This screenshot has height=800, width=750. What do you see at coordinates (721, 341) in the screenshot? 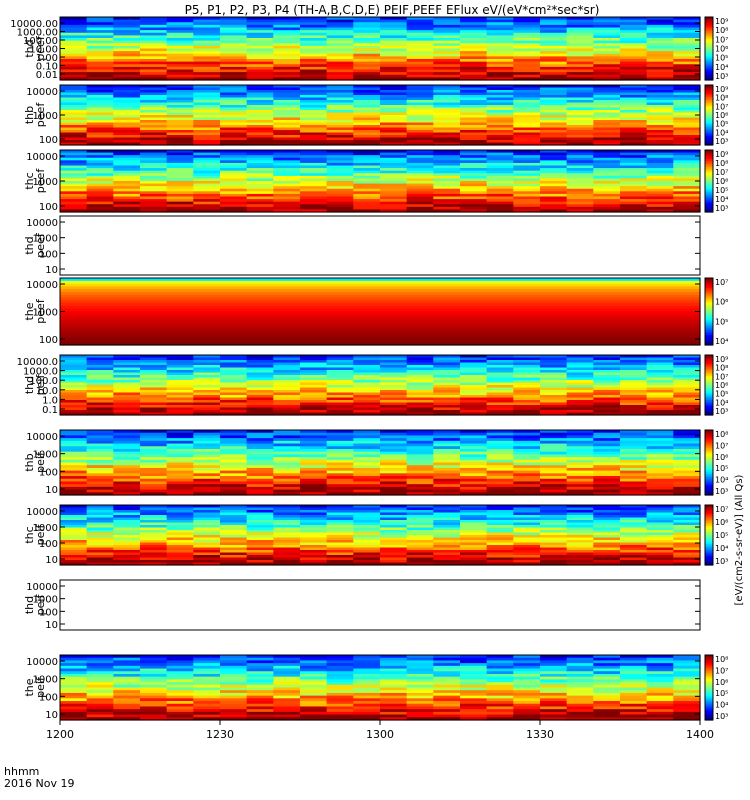
I see `colorbar-tick-label: 10⁴` at bounding box center [721, 341].